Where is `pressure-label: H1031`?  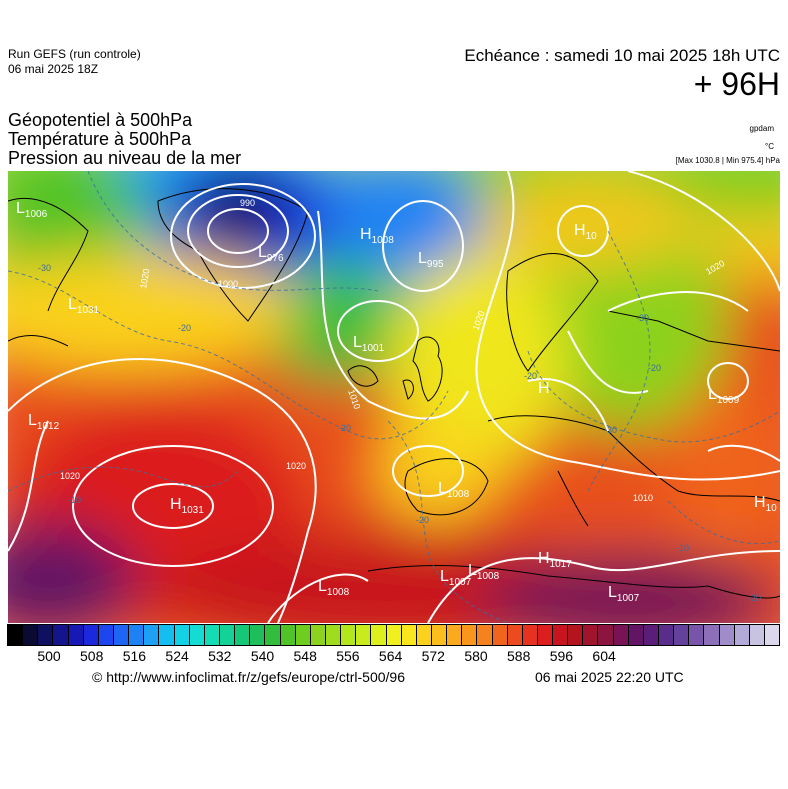 pressure-label: H1031 is located at coordinates (187, 506).